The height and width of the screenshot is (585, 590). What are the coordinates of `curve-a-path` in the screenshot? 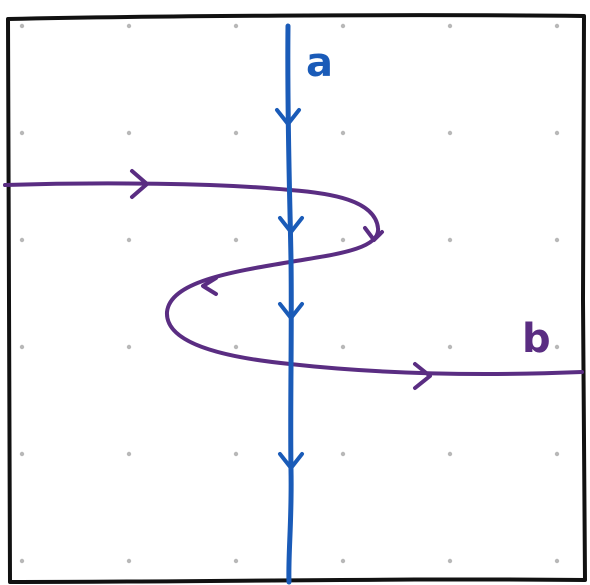 It's located at (289, 304).